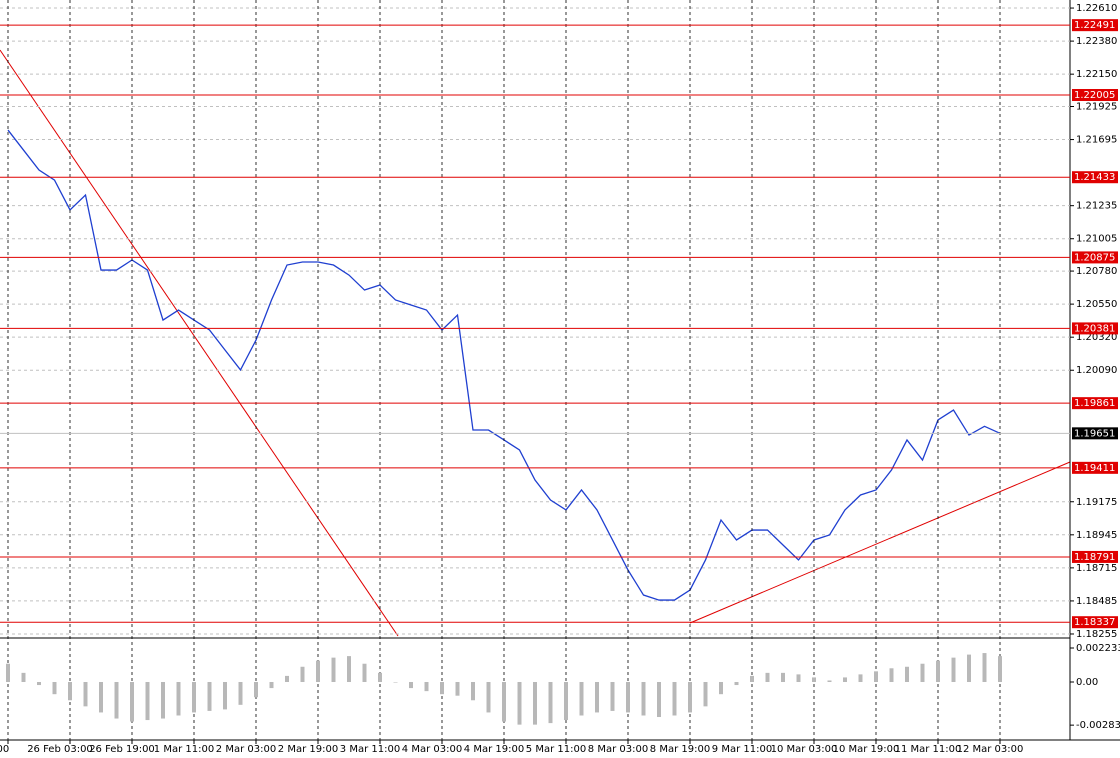 The width and height of the screenshot is (1120, 758). I want to click on level-label: 1.18337, so click(1094, 622).